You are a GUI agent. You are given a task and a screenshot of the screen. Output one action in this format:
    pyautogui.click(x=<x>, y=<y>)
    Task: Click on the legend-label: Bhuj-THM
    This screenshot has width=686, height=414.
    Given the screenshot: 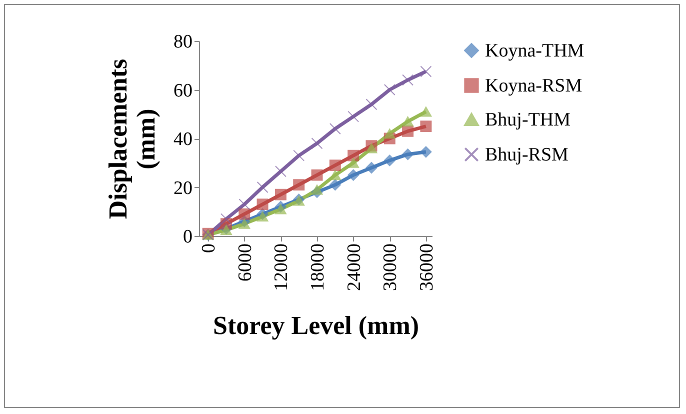 What is the action you would take?
    pyautogui.click(x=528, y=120)
    